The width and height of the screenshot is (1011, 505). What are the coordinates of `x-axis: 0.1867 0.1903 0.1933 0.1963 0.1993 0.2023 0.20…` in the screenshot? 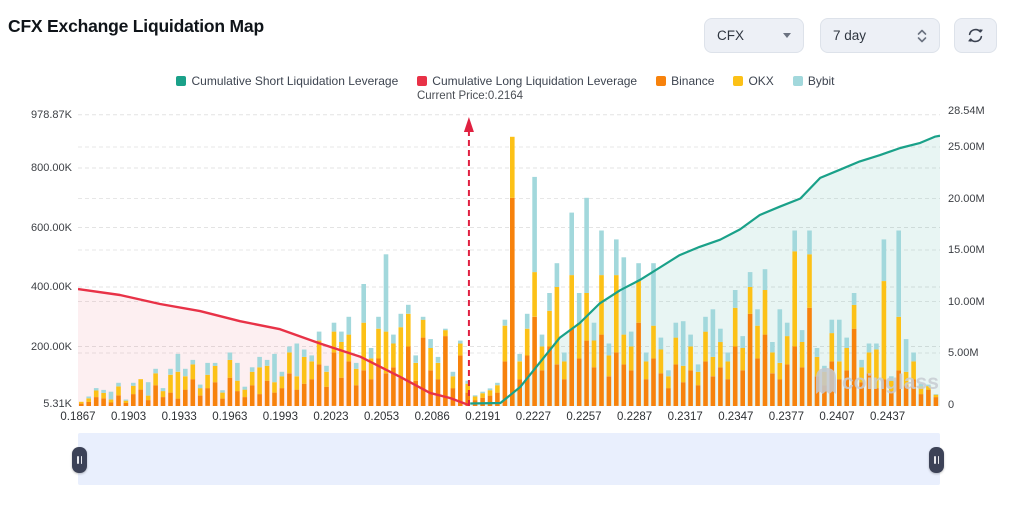 It's located at (500, 419).